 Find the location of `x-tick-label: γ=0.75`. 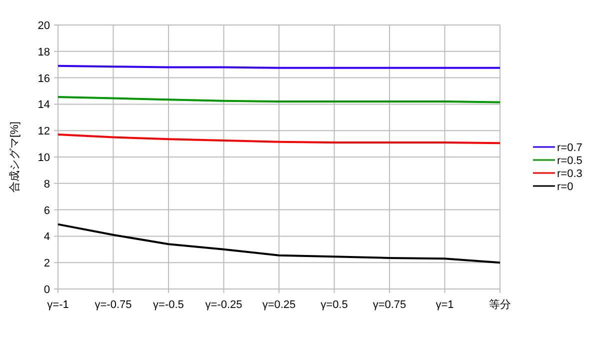

x-tick-label: γ=0.75 is located at coordinates (389, 305).